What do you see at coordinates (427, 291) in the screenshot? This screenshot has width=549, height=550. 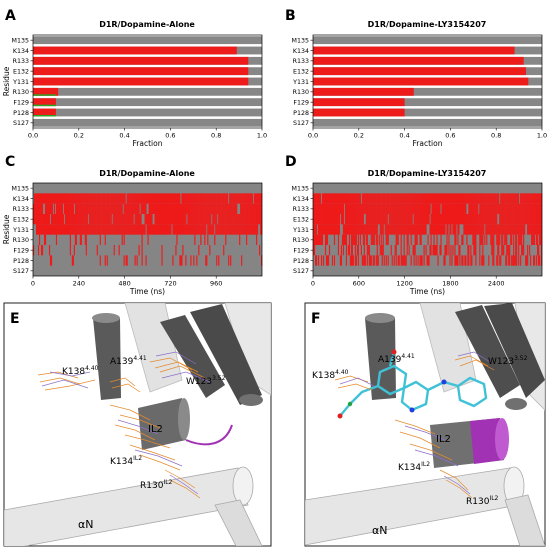 I see `xlabel: Time (ns)` at bounding box center [427, 291].